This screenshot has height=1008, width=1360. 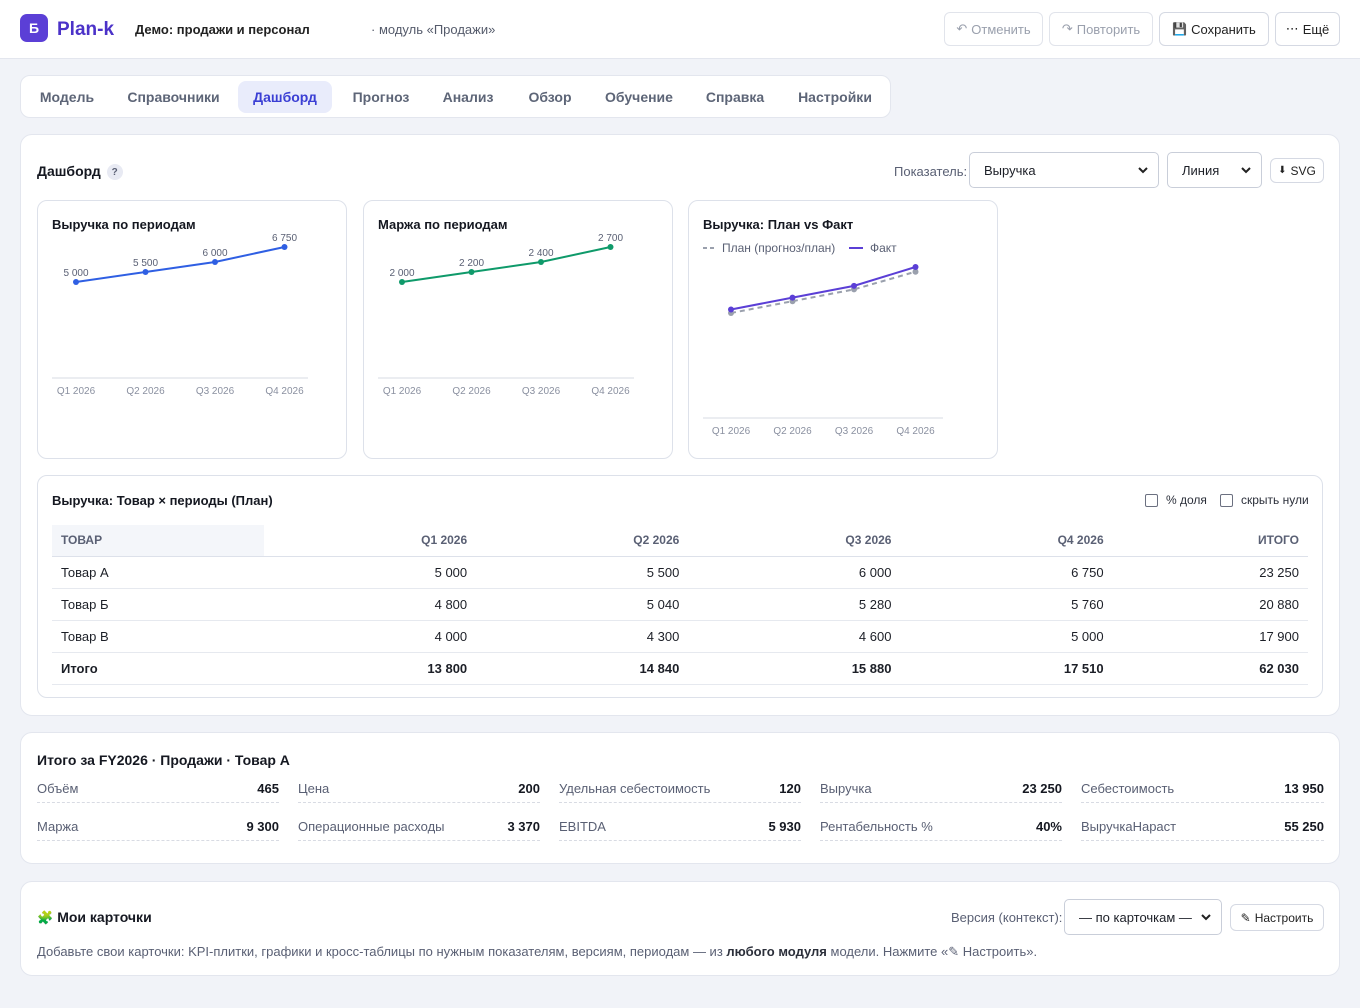 I want to click on kpi-value: 120, so click(x=790, y=788).